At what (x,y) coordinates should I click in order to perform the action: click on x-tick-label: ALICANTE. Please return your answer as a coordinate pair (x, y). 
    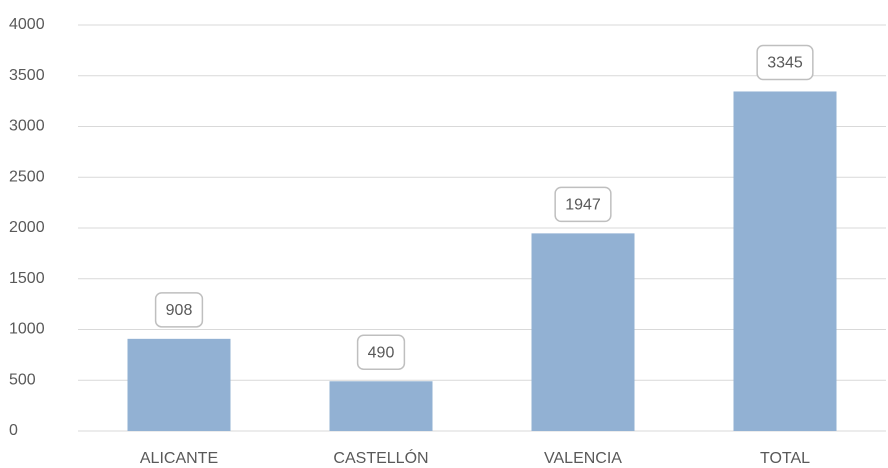
    Looking at the image, I should click on (179, 458).